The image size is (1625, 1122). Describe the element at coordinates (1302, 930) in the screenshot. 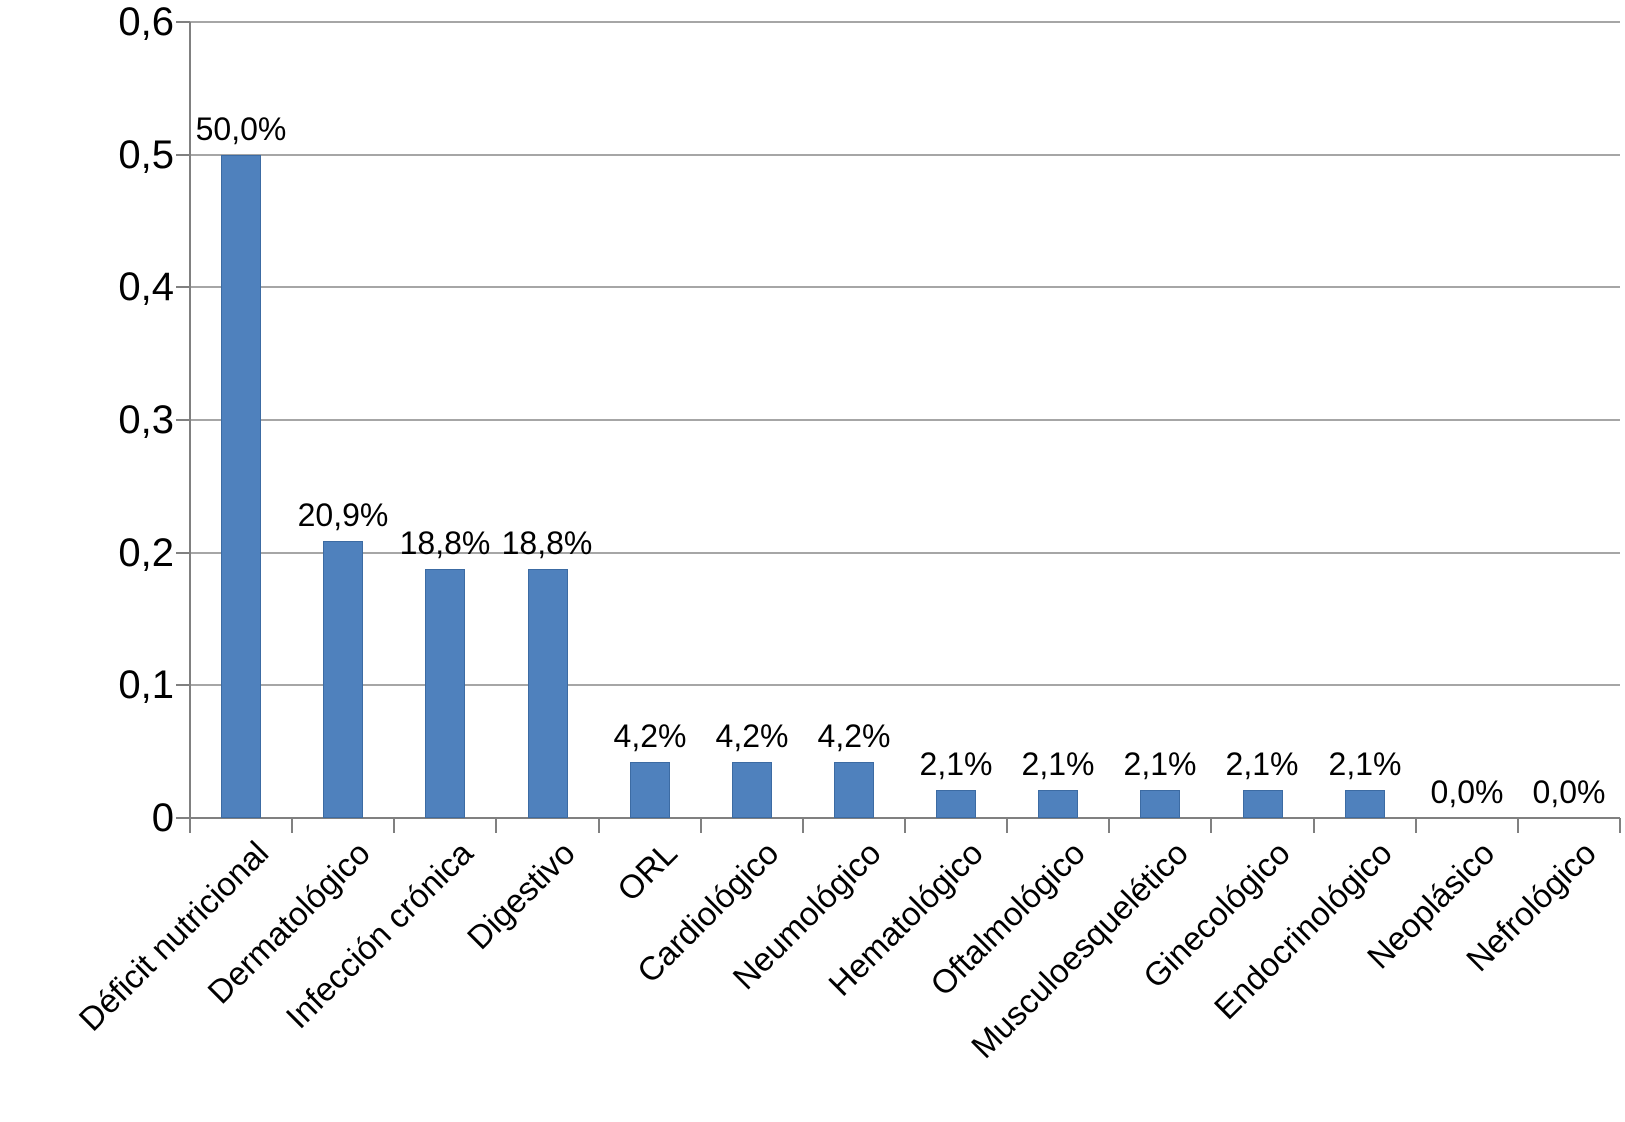

I see `x-axis-label: Endocrinológico` at that location.